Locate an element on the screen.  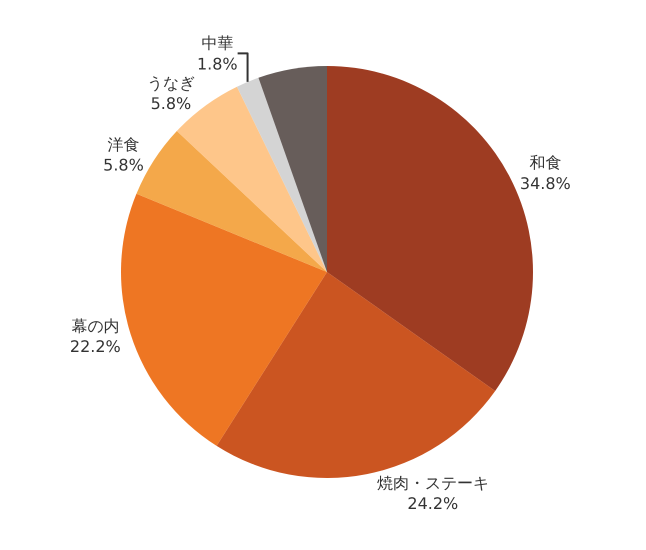
slice-label: 洋食 is located at coordinates (123, 144).